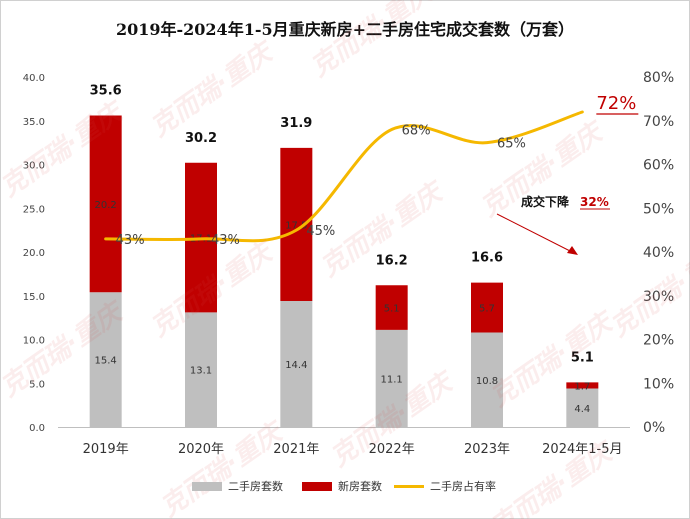 The width and height of the screenshot is (690, 519). What do you see at coordinates (658, 166) in the screenshot?
I see `y-right-tick-label: 60%` at bounding box center [658, 166].